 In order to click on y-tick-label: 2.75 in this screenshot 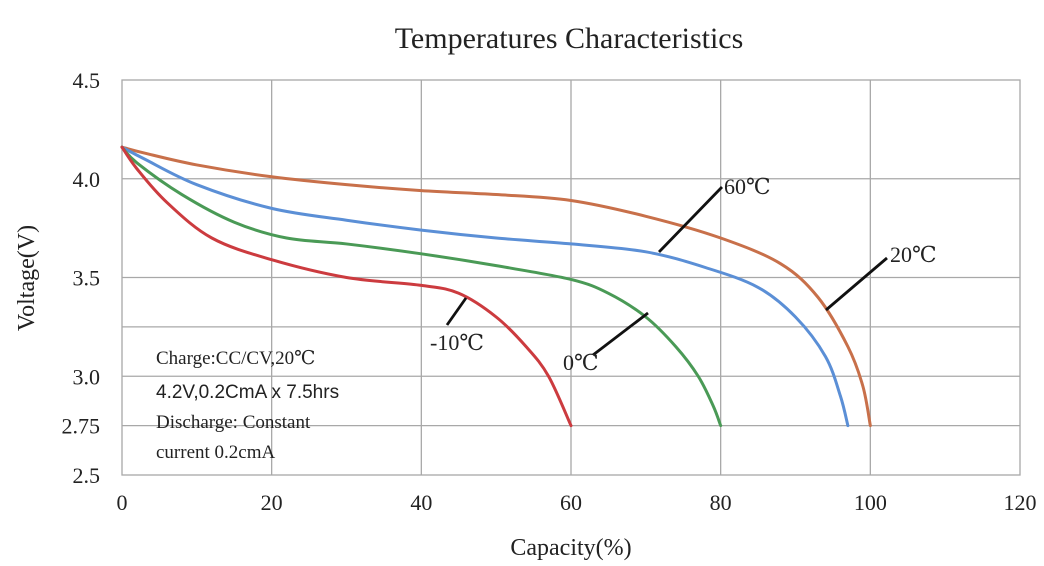, I will do `click(81, 426)`.